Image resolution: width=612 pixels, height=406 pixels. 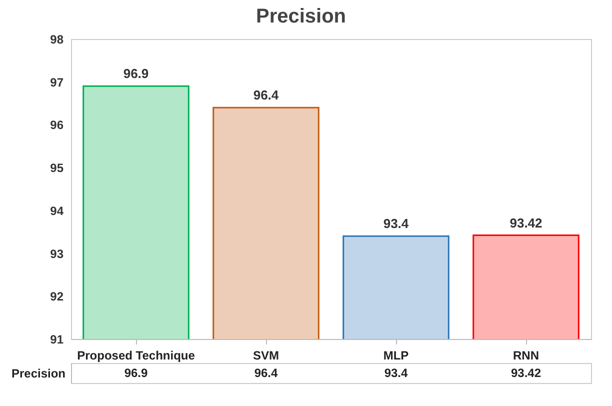 What do you see at coordinates (57, 39) in the screenshot?
I see `y-tick-label: 98` at bounding box center [57, 39].